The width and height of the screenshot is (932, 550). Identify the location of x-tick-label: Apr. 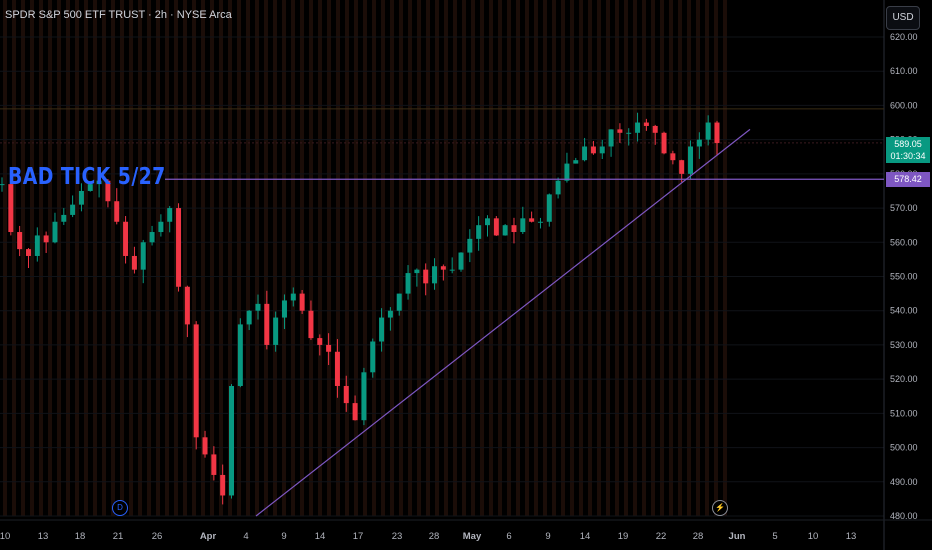
(208, 536).